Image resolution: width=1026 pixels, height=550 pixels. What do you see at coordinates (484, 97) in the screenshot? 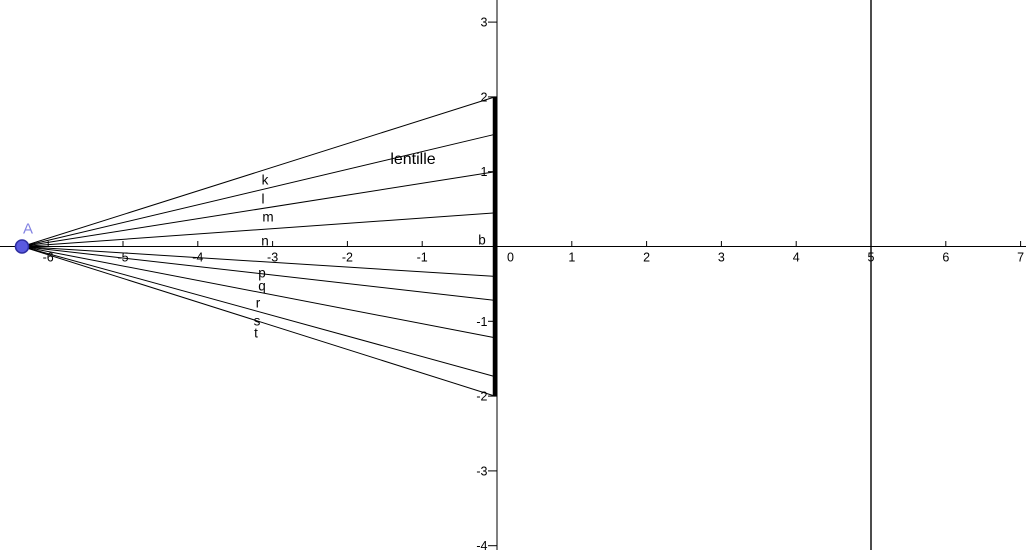
I see `y-tick-label: 2` at bounding box center [484, 97].